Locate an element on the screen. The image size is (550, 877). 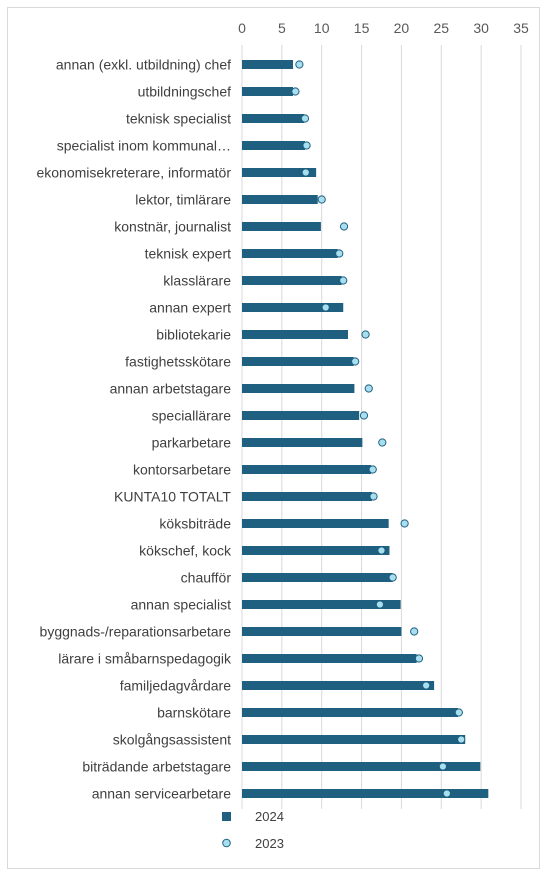
x-tick-label: 25 is located at coordinates (441, 28).